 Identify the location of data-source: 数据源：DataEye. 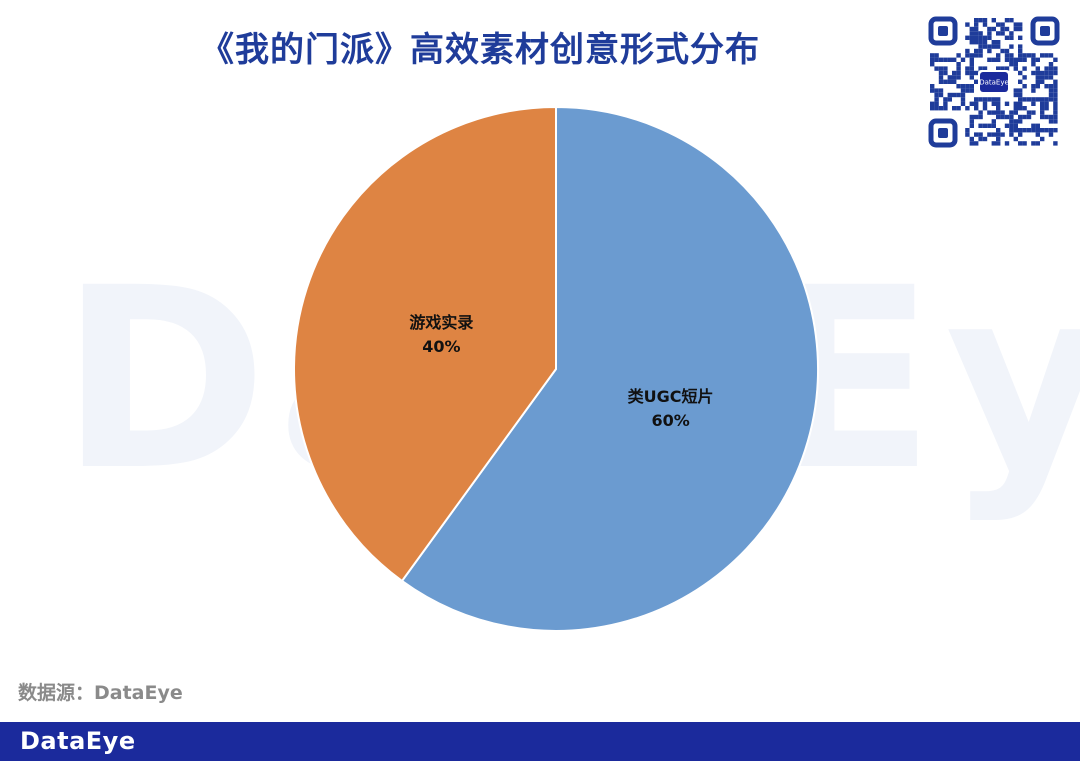
(100, 693).